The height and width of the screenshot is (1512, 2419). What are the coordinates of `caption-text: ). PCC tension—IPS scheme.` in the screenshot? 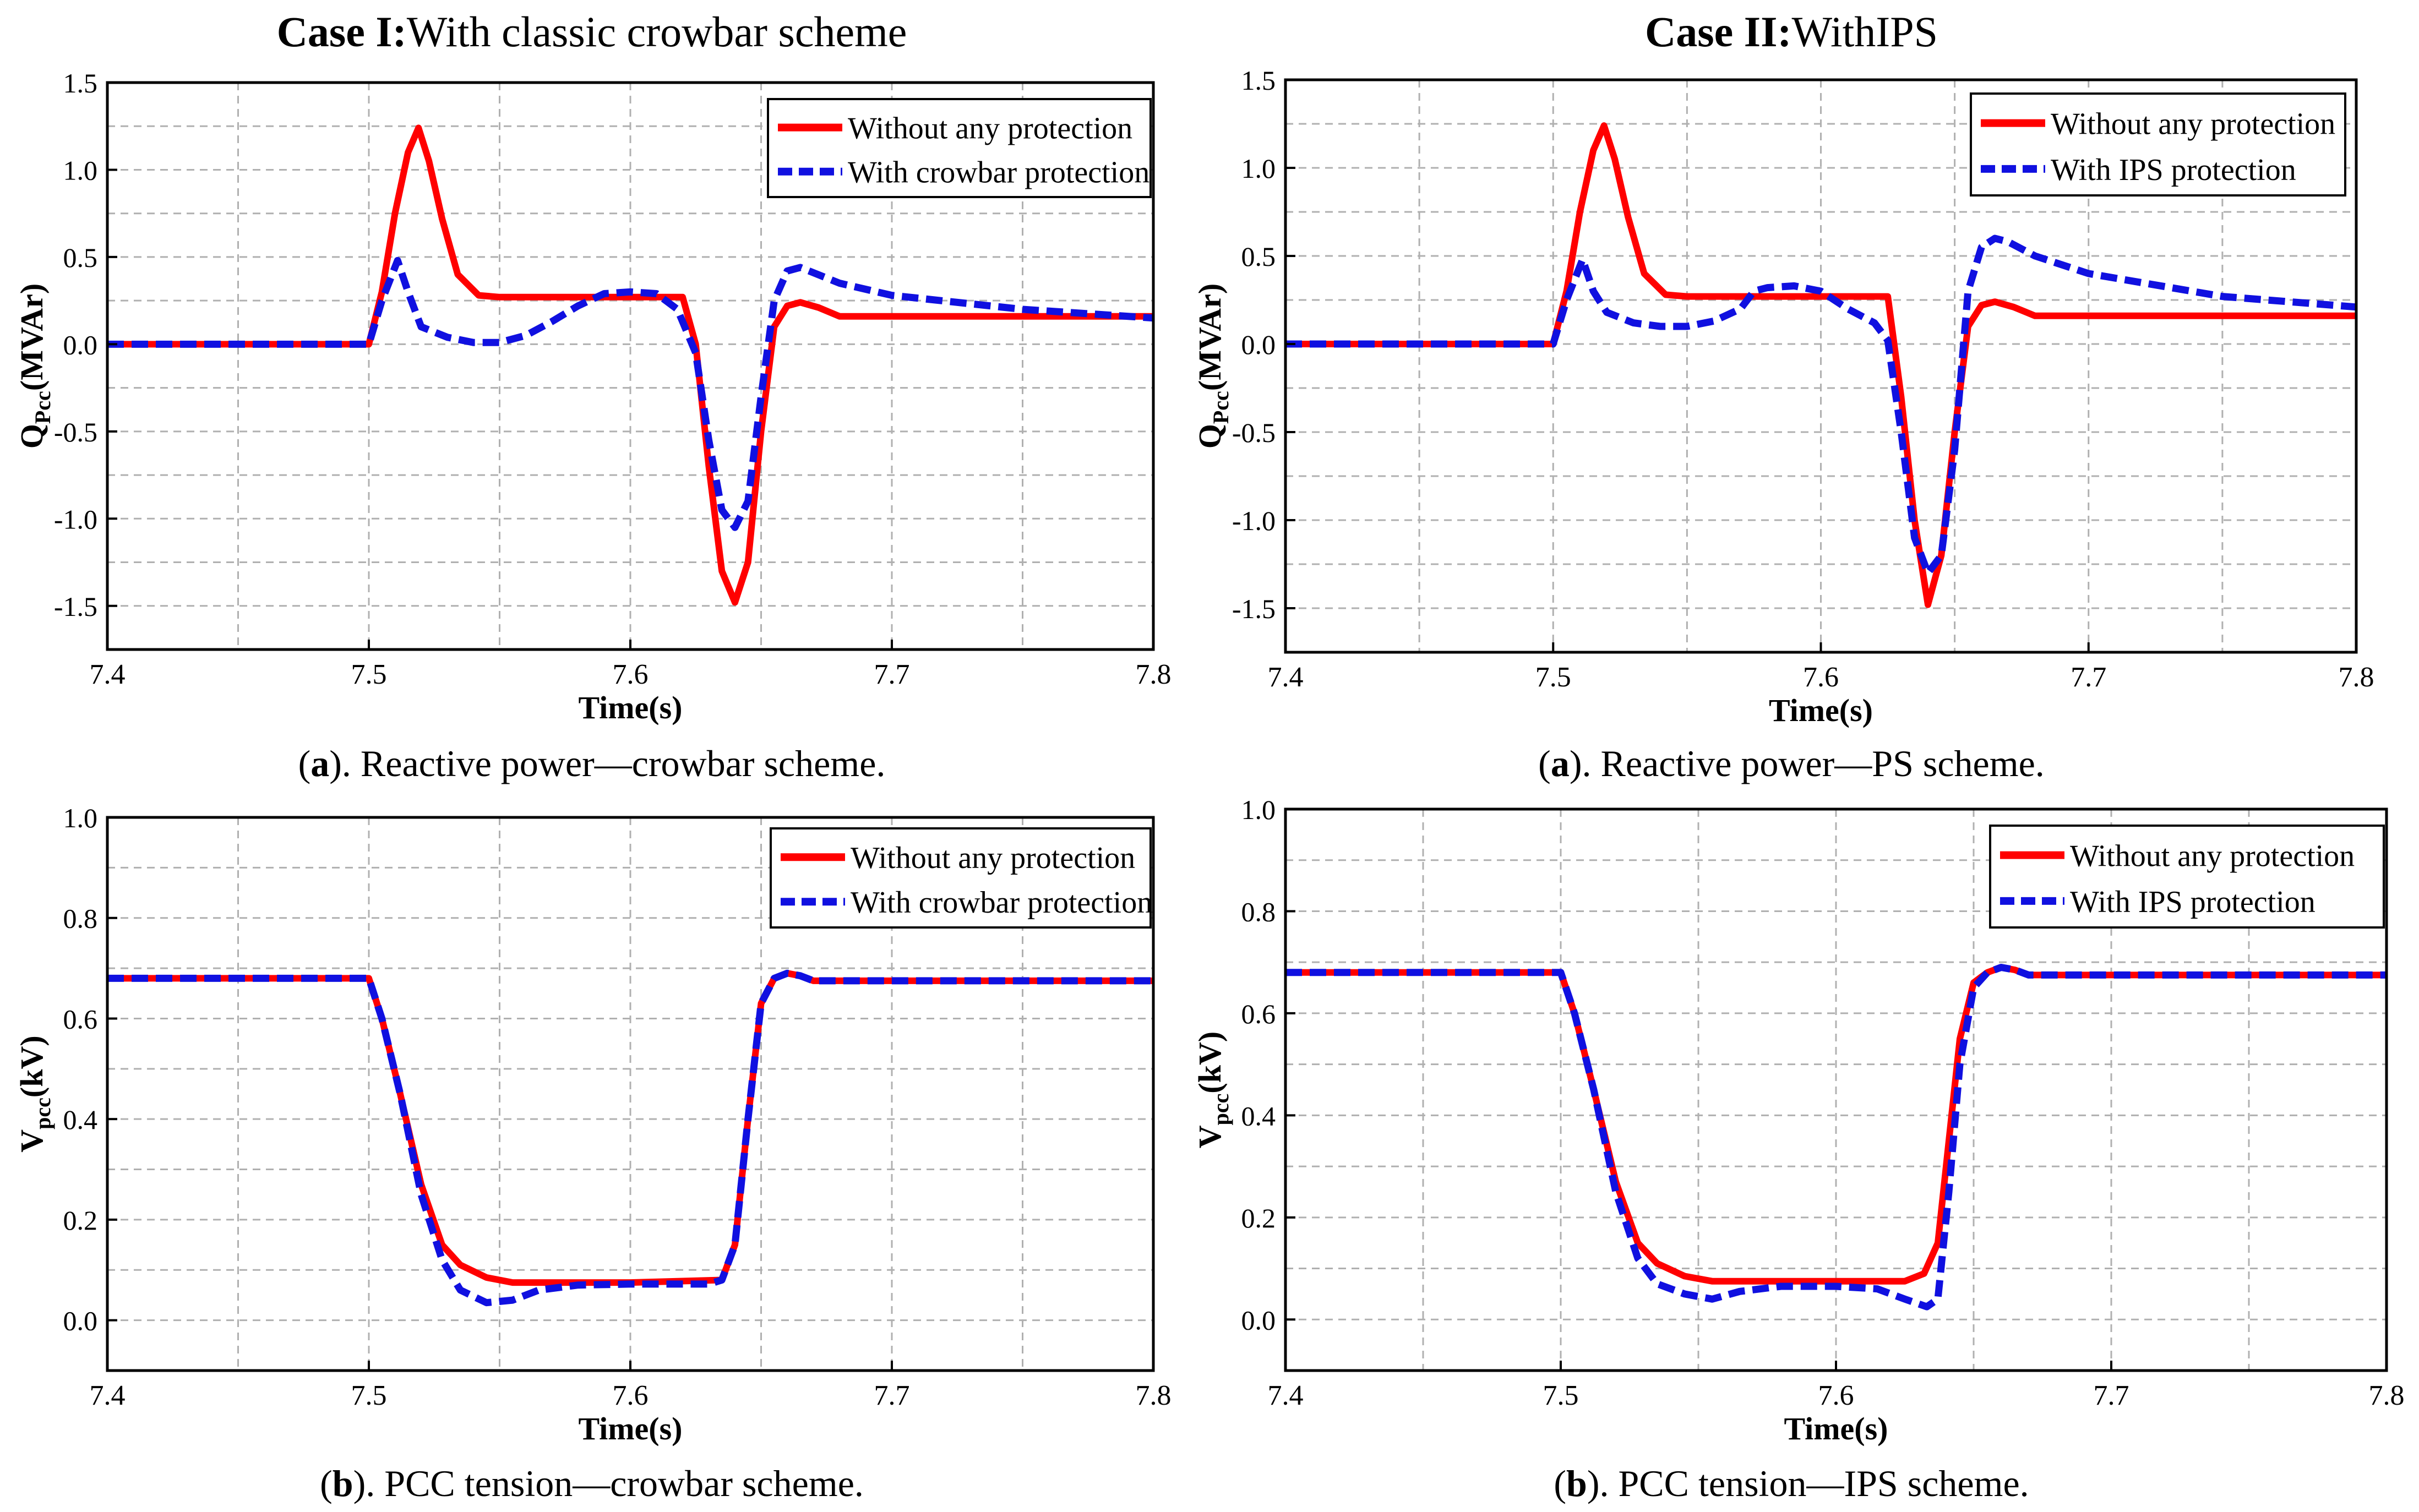 It's located at (1808, 1483).